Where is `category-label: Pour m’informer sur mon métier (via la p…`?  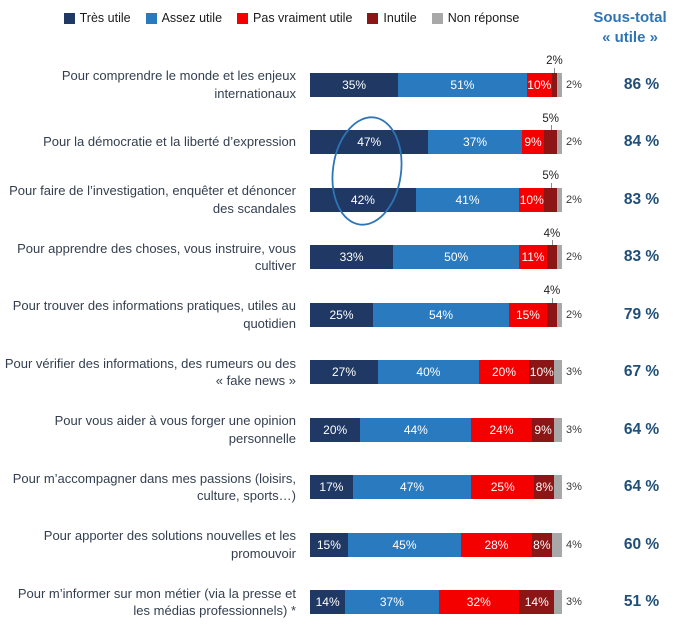 category-label: Pour m’informer sur mon métier (via la p… is located at coordinates (156, 602).